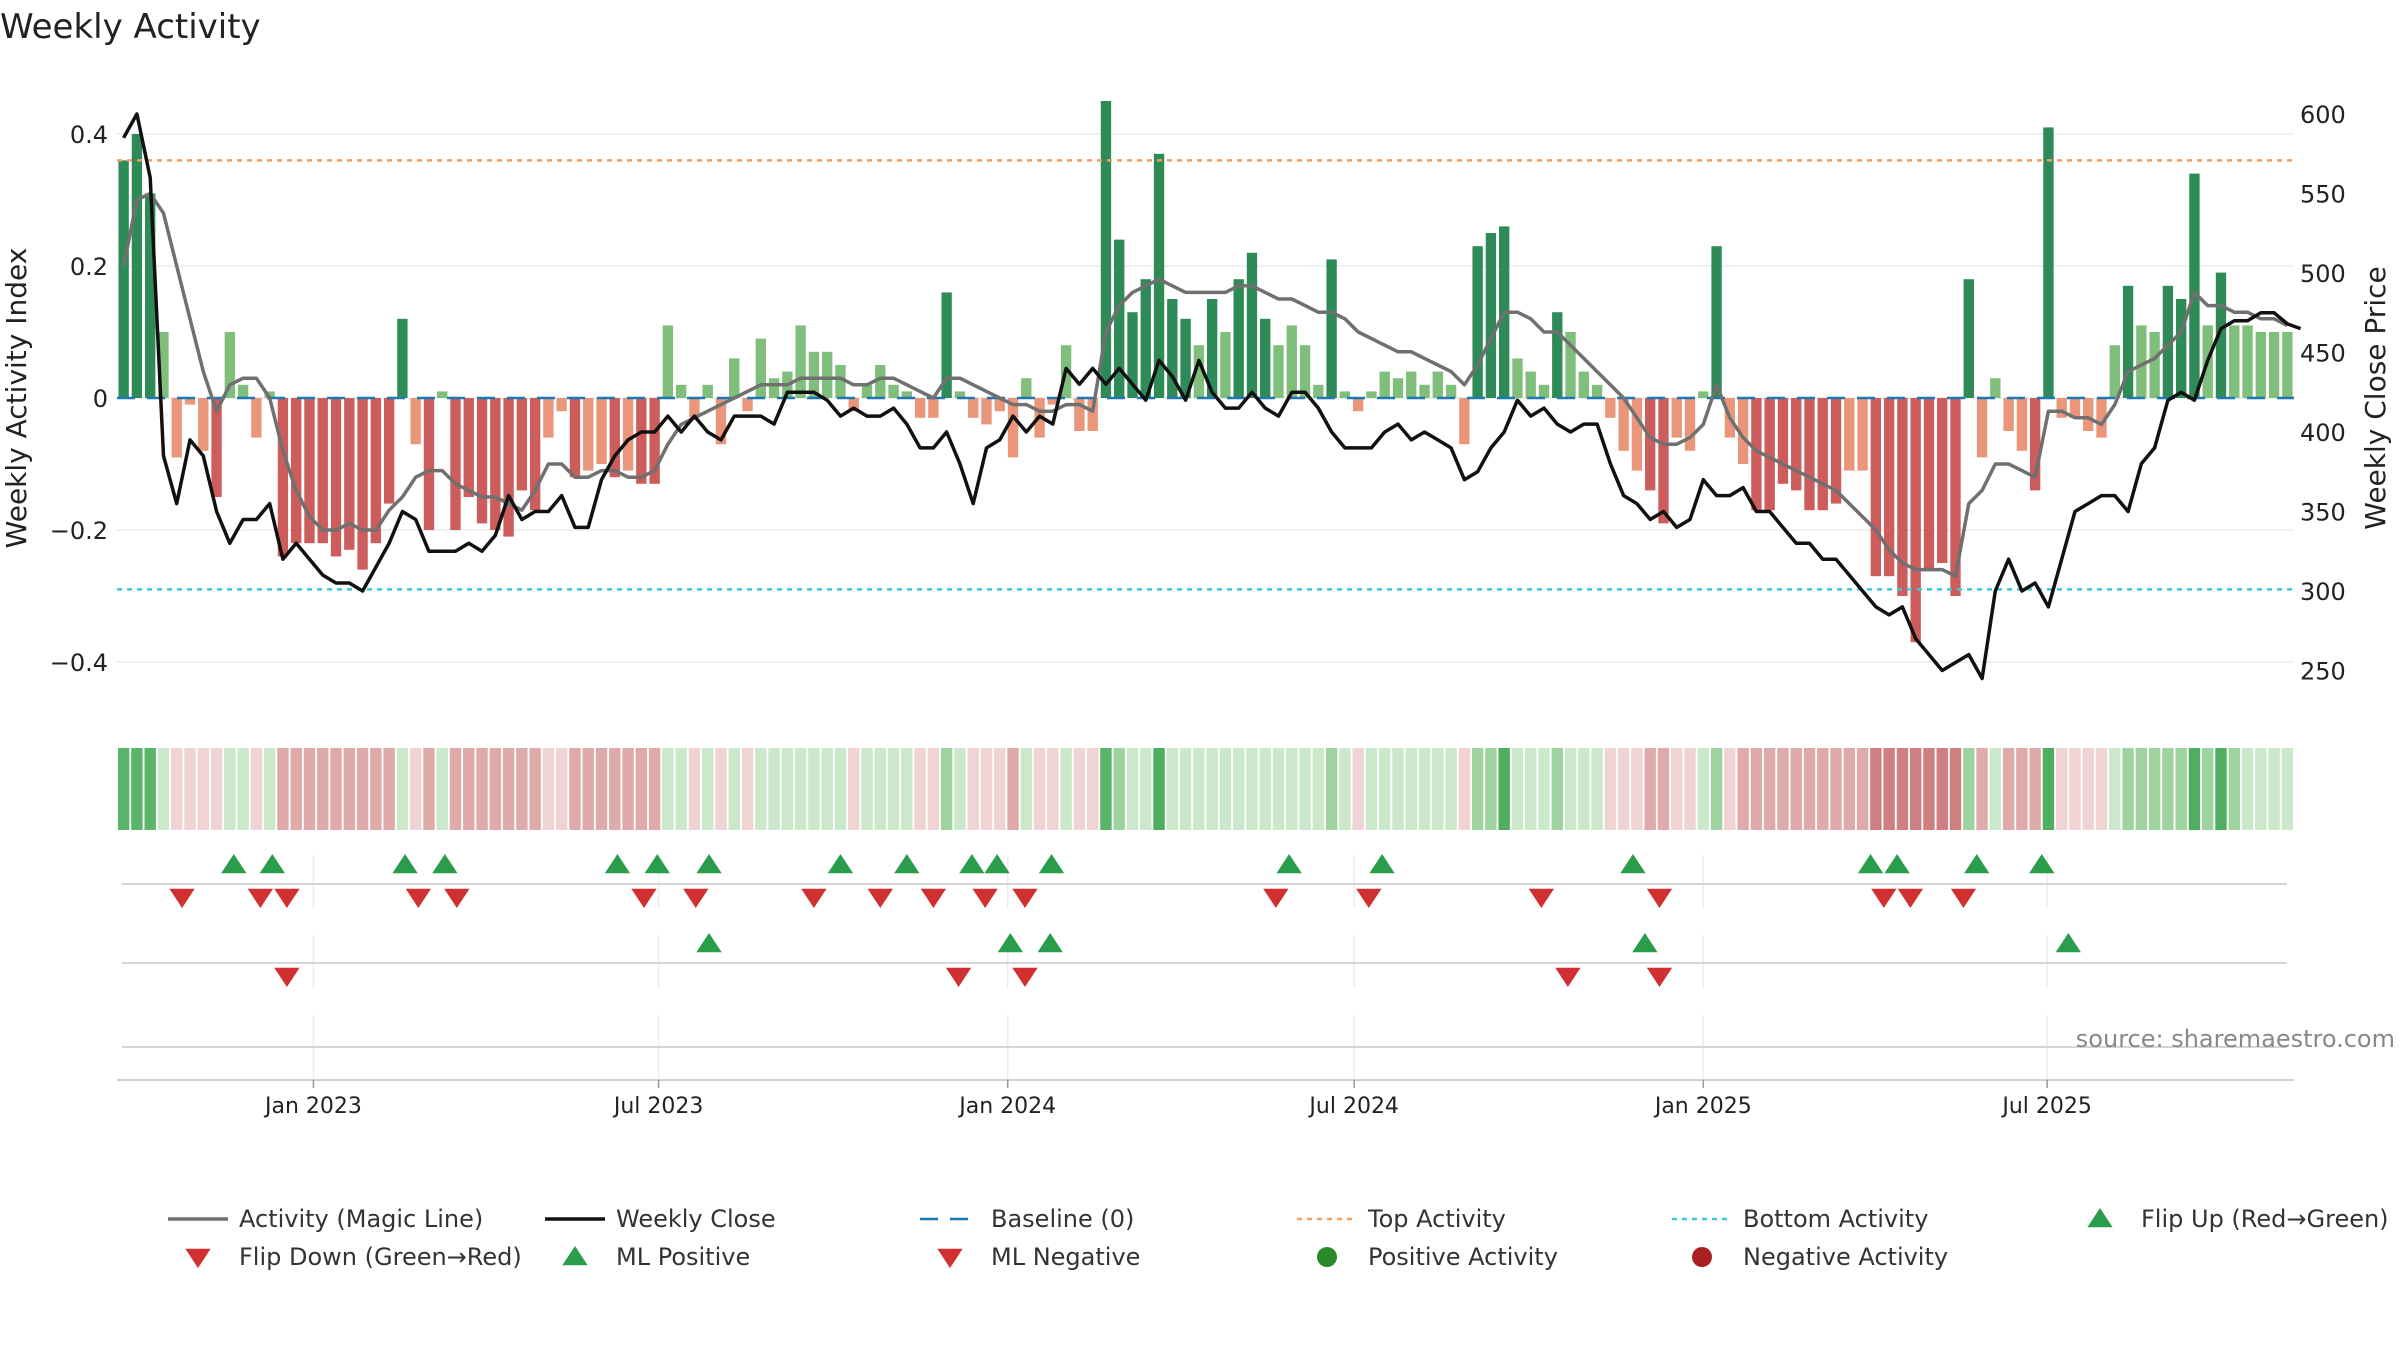  What do you see at coordinates (1353, 1106) in the screenshot?
I see `x-tick-label: Jul 2024` at bounding box center [1353, 1106].